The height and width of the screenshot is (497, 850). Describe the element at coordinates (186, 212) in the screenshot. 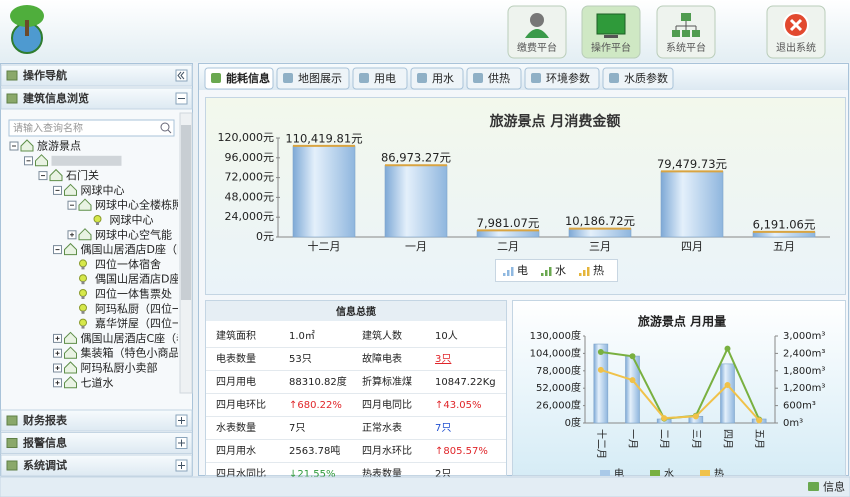

I see `scroll-thumb` at that location.